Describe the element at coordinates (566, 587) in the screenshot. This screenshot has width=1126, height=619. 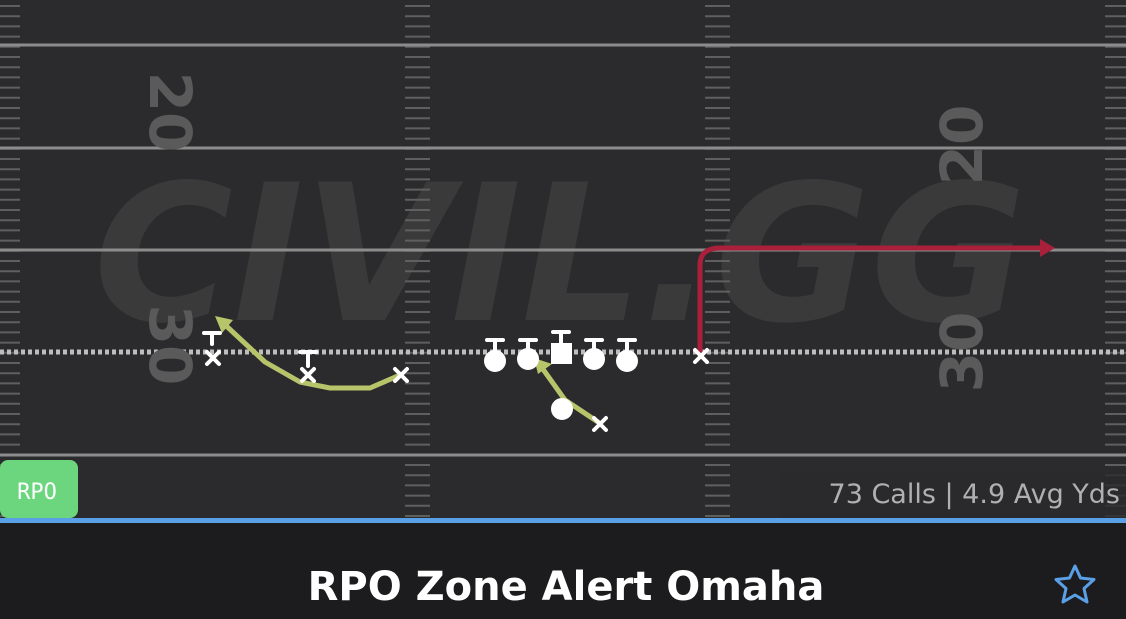
I see `play-title: RPO Zone Alert Omaha` at that location.